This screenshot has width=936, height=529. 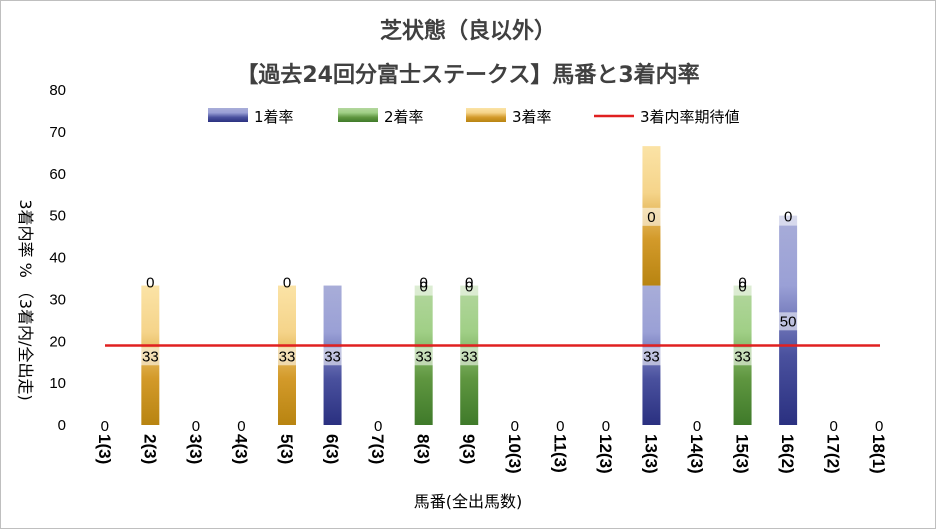 What do you see at coordinates (468, 501) in the screenshot?
I see `x-axis-label: 馬番(全出馬数)` at bounding box center [468, 501].